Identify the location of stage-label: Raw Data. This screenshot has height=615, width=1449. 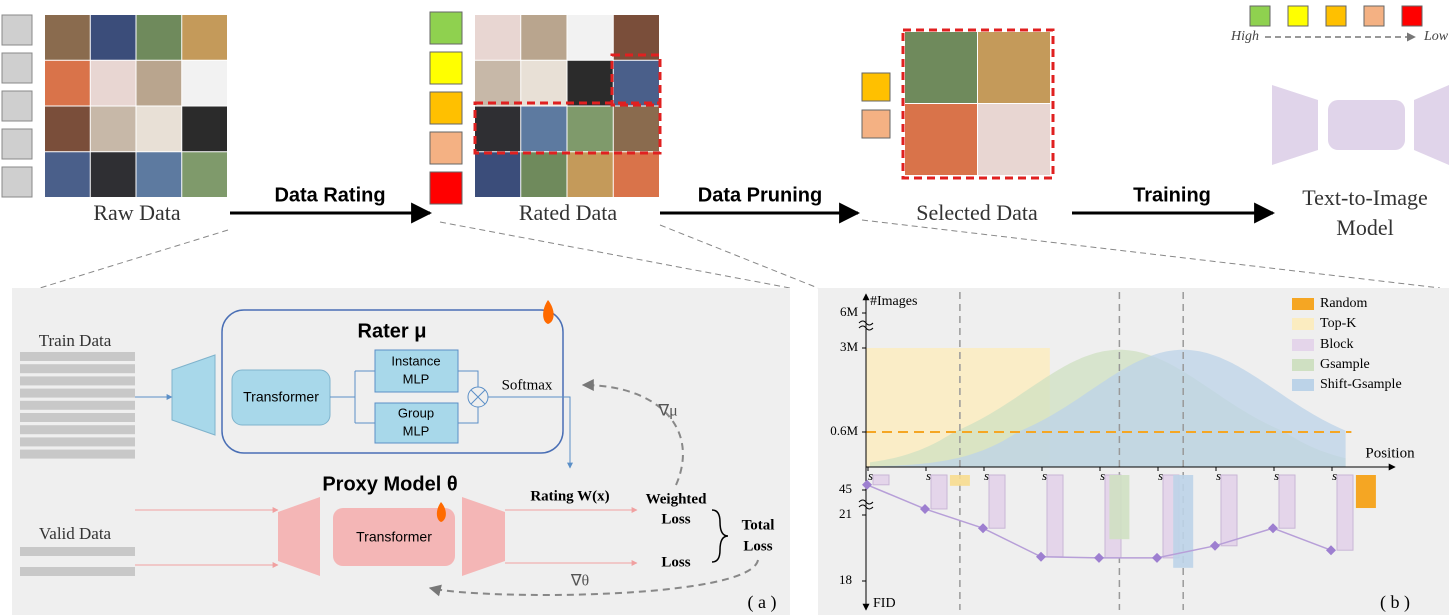
(137, 212).